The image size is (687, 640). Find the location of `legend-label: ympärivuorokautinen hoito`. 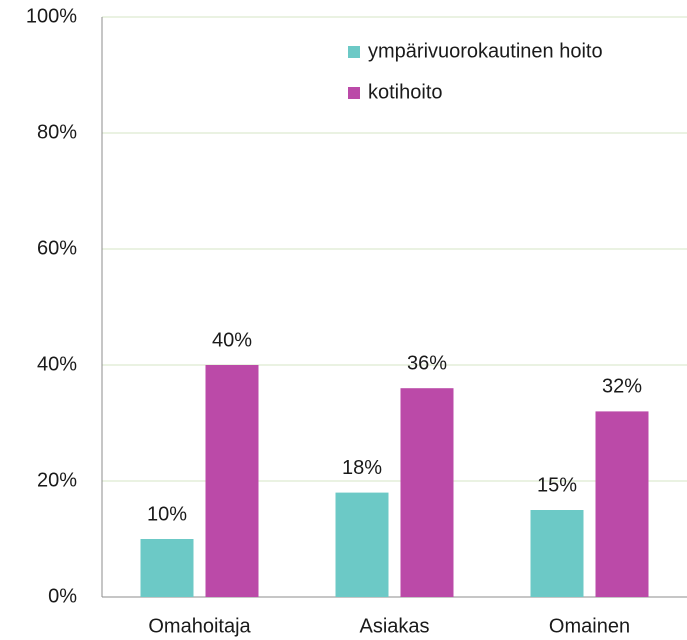

legend-label: ympärivuorokautinen hoito is located at coordinates (485, 51).